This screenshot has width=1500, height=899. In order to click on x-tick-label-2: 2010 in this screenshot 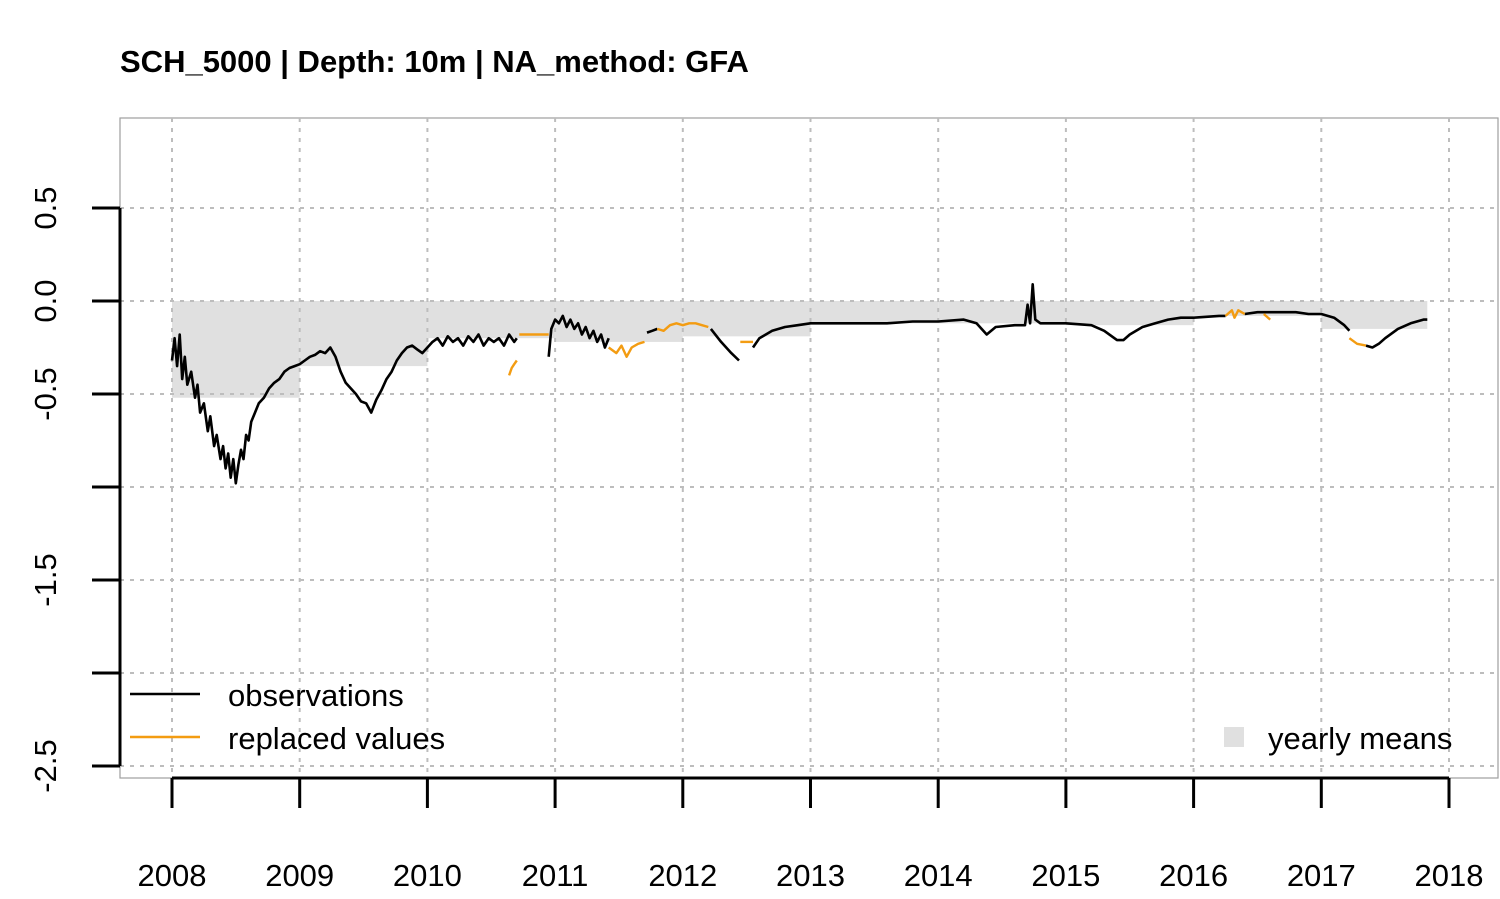, I will do `click(427, 875)`.